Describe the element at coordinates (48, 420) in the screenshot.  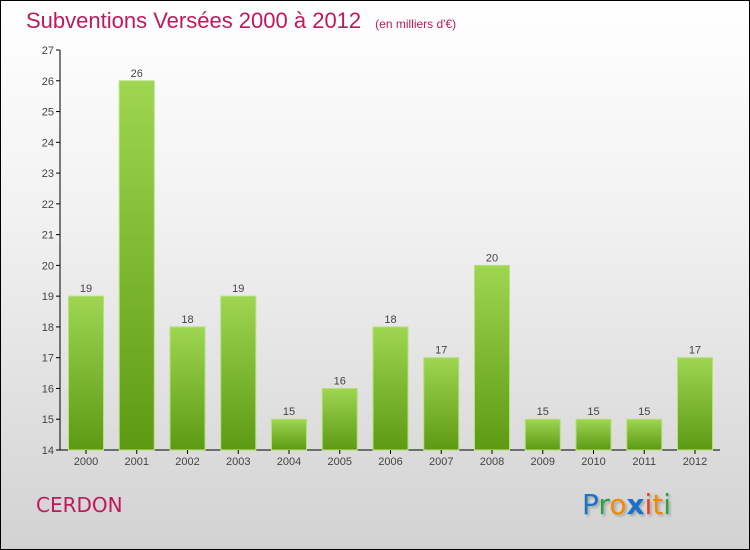
I see `y-tick-label: 15` at that location.